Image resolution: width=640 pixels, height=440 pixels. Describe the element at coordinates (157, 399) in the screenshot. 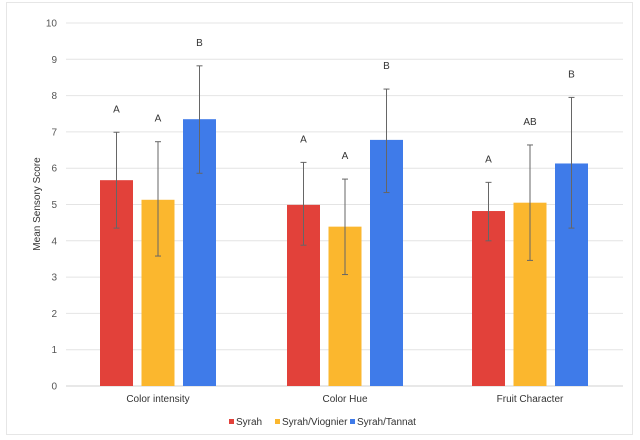

I see `x-category-label: Color intensity` at that location.